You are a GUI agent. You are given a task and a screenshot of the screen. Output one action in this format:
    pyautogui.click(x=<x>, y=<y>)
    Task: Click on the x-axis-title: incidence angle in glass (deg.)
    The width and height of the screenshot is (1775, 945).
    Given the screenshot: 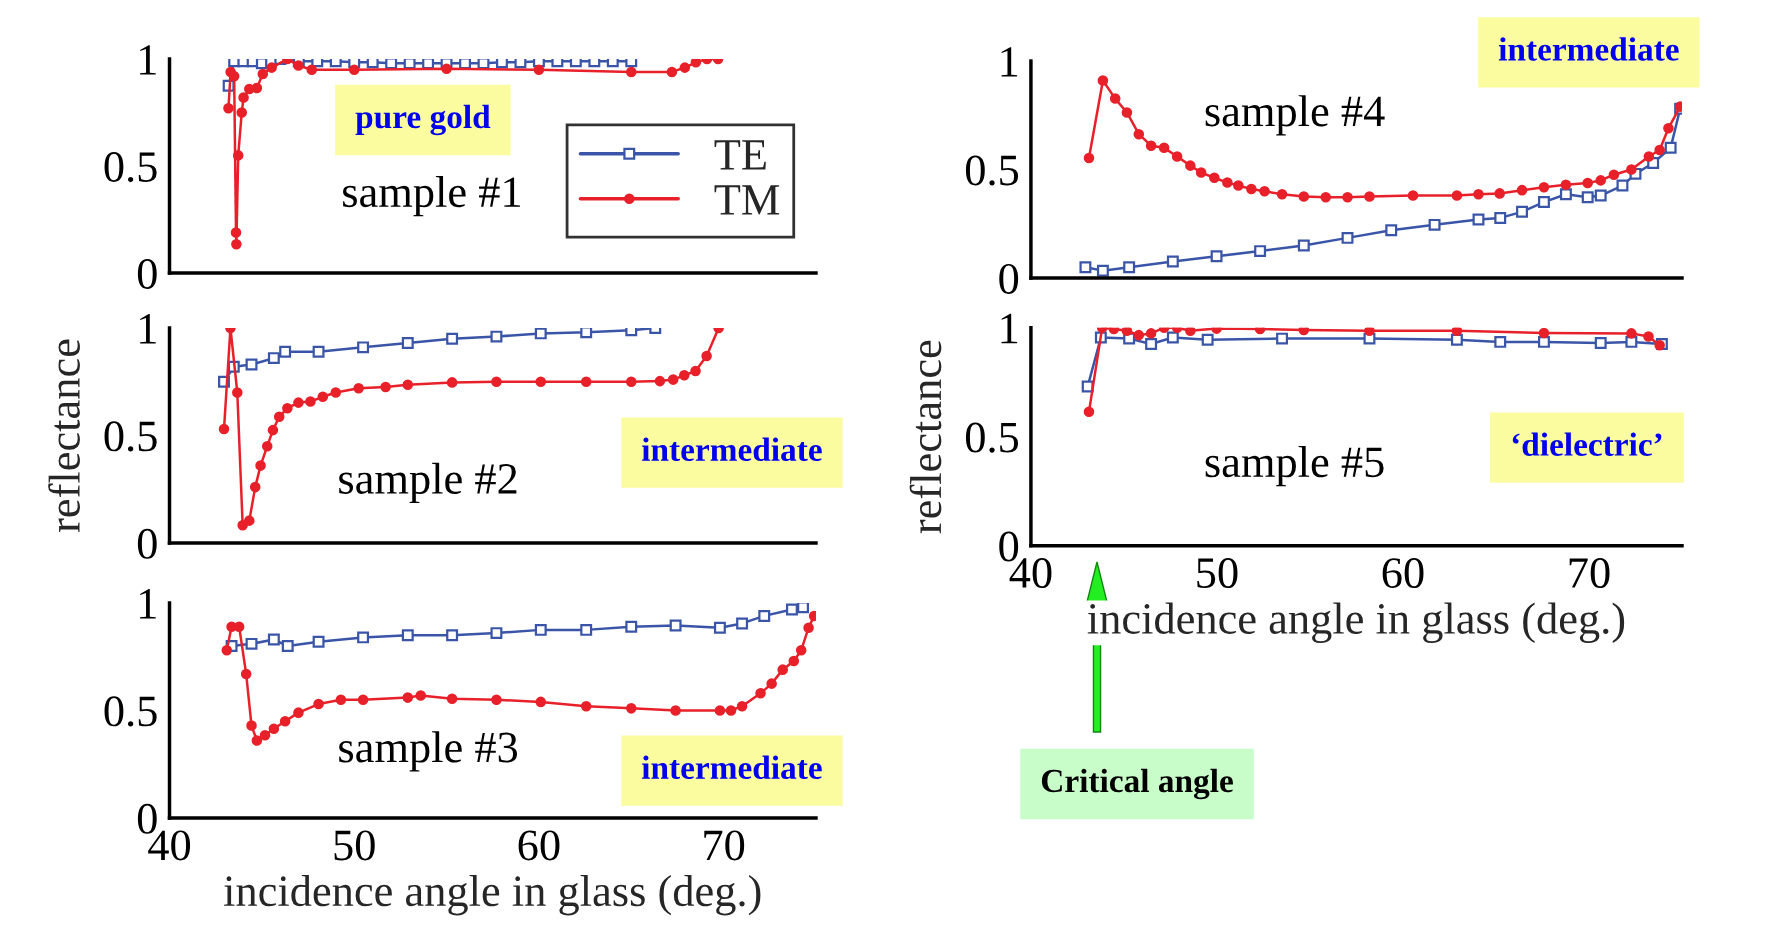 What is the action you would take?
    pyautogui.click(x=1356, y=623)
    